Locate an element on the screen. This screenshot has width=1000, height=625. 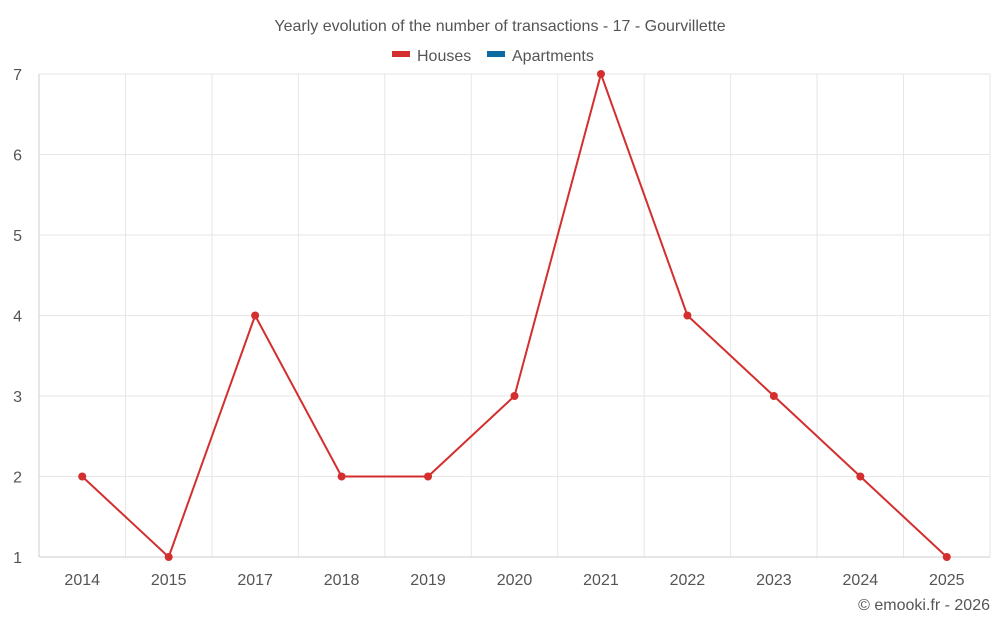
x-tick-label: 2015 is located at coordinates (169, 580).